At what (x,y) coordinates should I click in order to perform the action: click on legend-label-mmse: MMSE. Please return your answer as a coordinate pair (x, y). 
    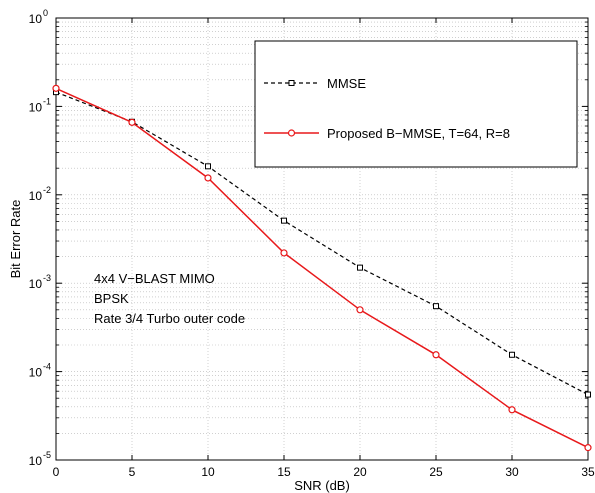
    Looking at the image, I should click on (346, 83).